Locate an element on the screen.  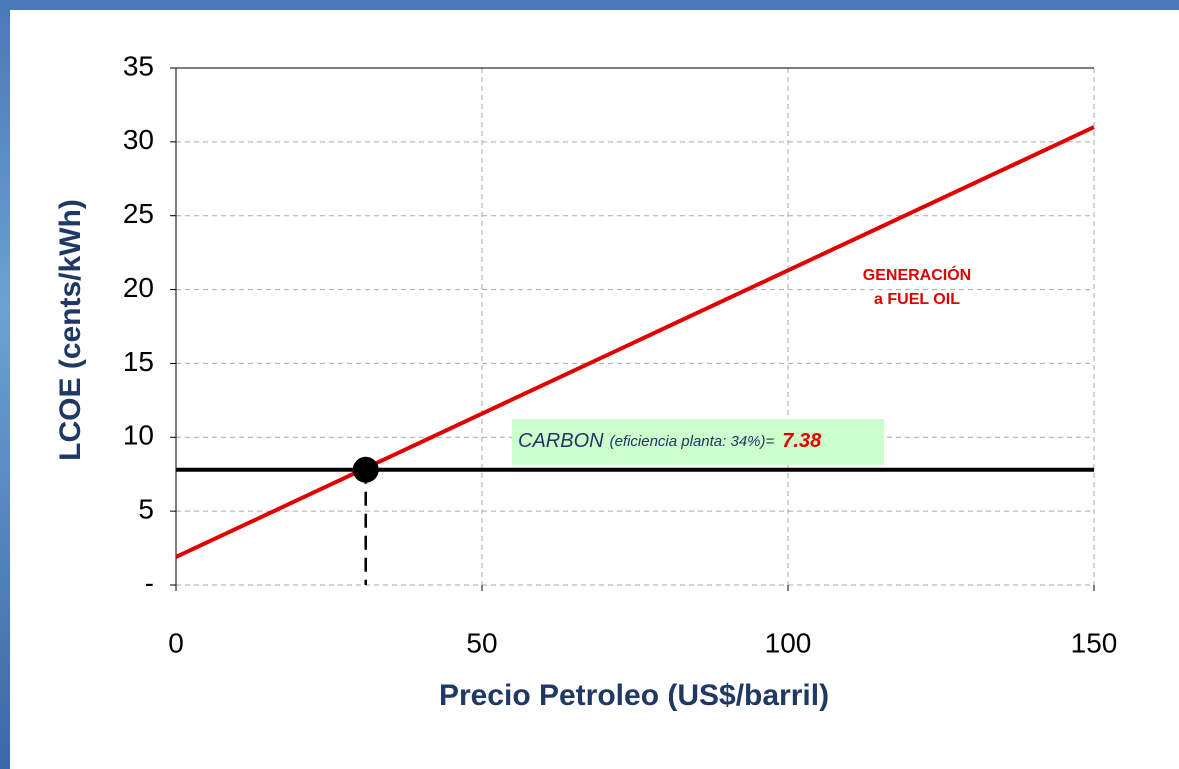
y-tick-label: 10 is located at coordinates (138, 435).